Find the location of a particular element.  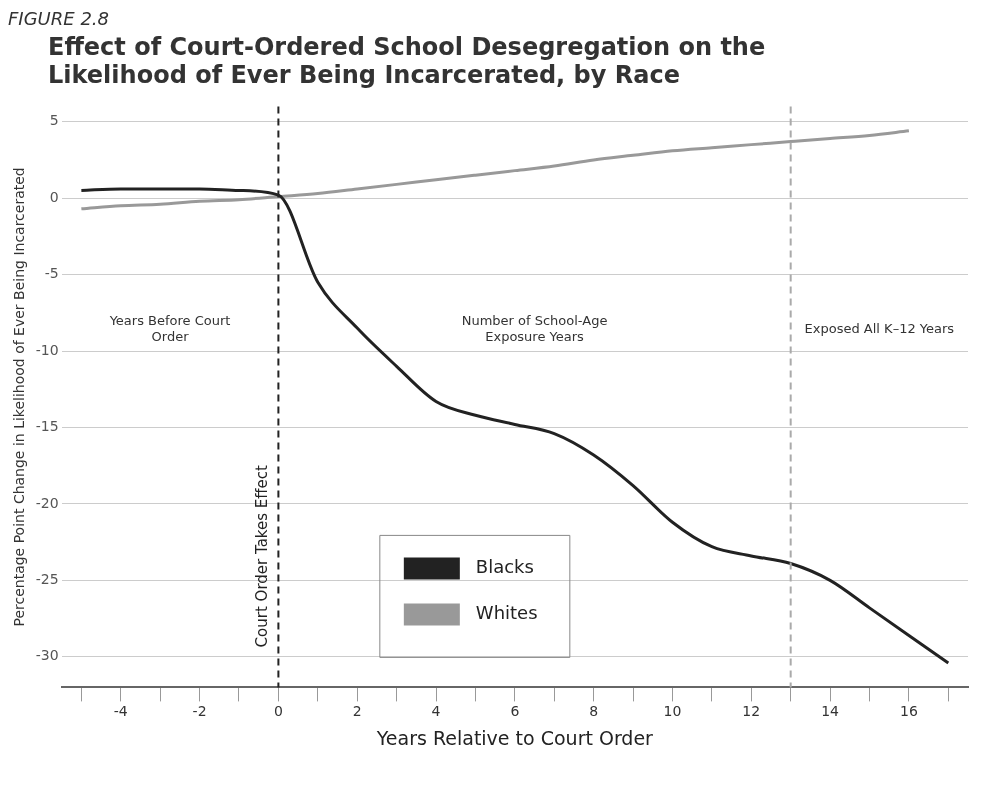

x-tick-label: 2 is located at coordinates (357, 711).